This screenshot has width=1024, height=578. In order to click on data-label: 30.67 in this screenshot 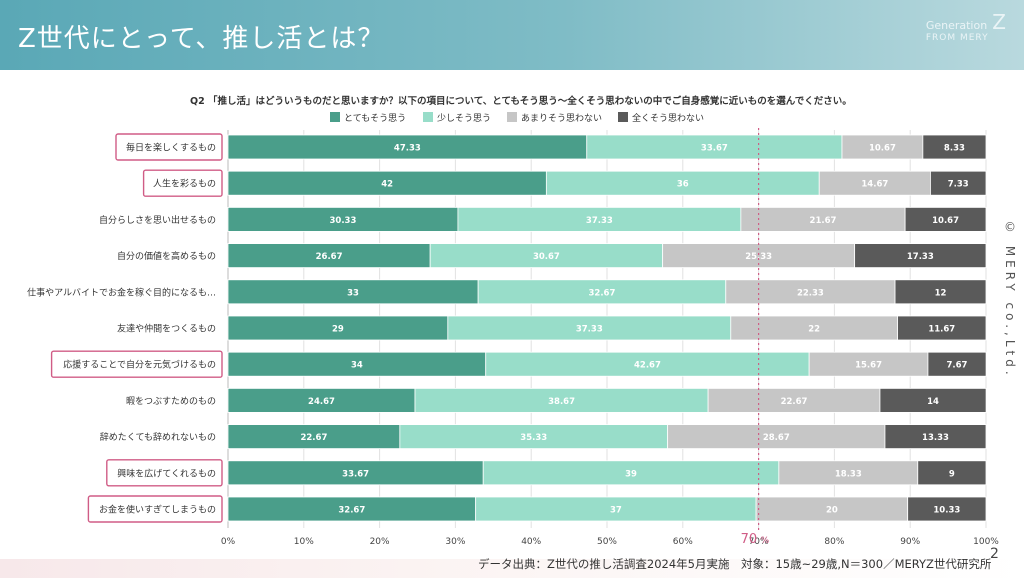, I will do `click(546, 257)`.